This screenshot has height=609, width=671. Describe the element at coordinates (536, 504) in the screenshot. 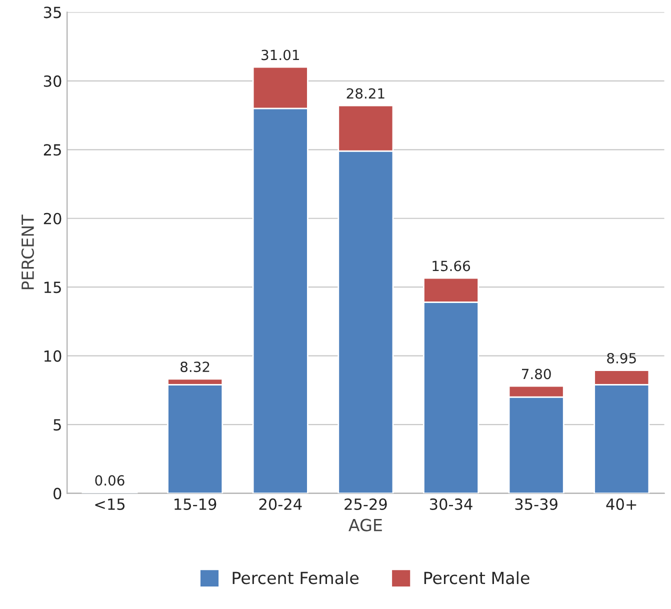

I see `x-tick-label: 35-39` at that location.